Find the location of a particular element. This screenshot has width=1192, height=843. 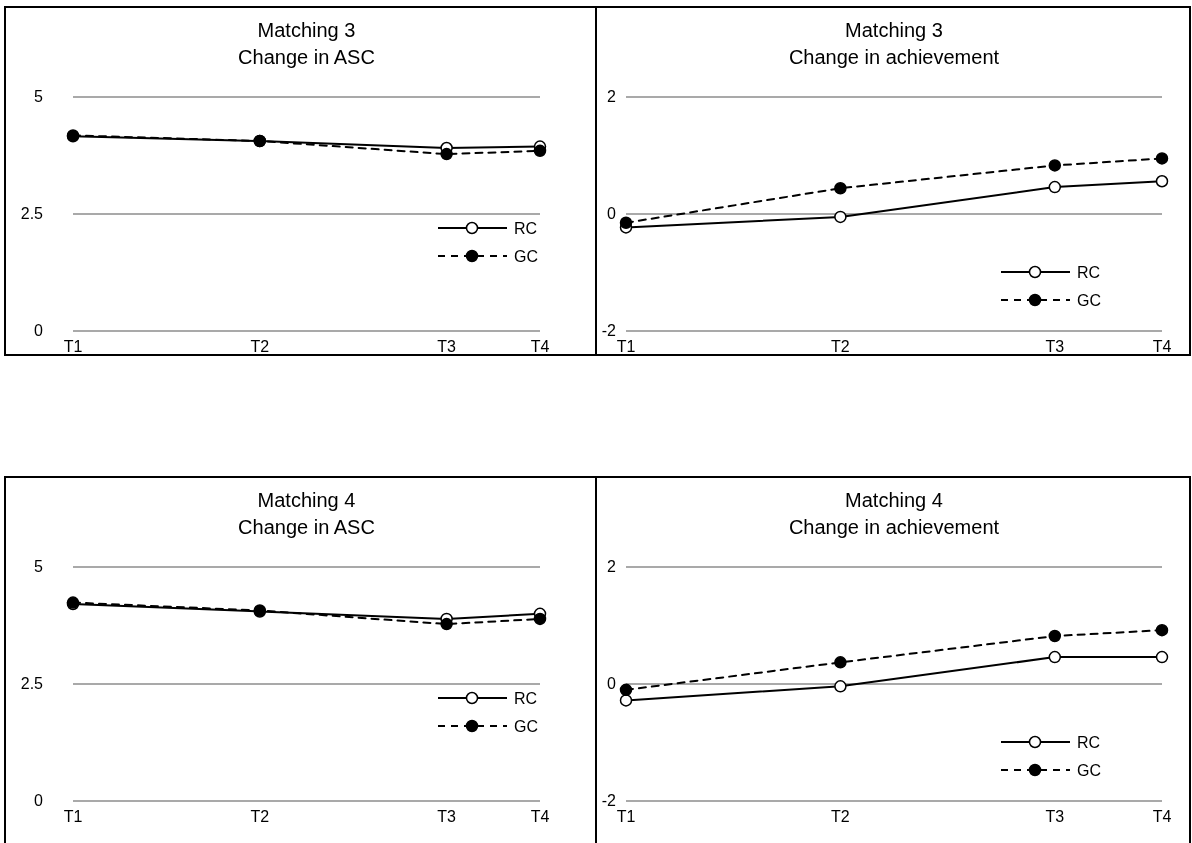

chart-title: Matching 3 Change in achievement is located at coordinates (894, 43).